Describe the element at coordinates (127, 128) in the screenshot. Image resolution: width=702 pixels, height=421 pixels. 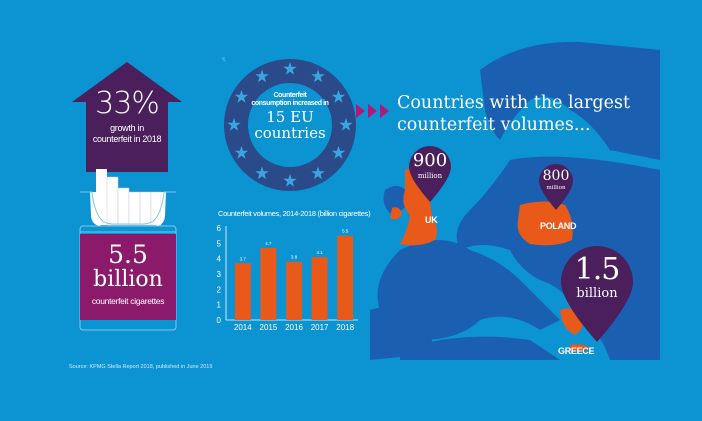
I see `growth-label-line1: growth in` at that location.